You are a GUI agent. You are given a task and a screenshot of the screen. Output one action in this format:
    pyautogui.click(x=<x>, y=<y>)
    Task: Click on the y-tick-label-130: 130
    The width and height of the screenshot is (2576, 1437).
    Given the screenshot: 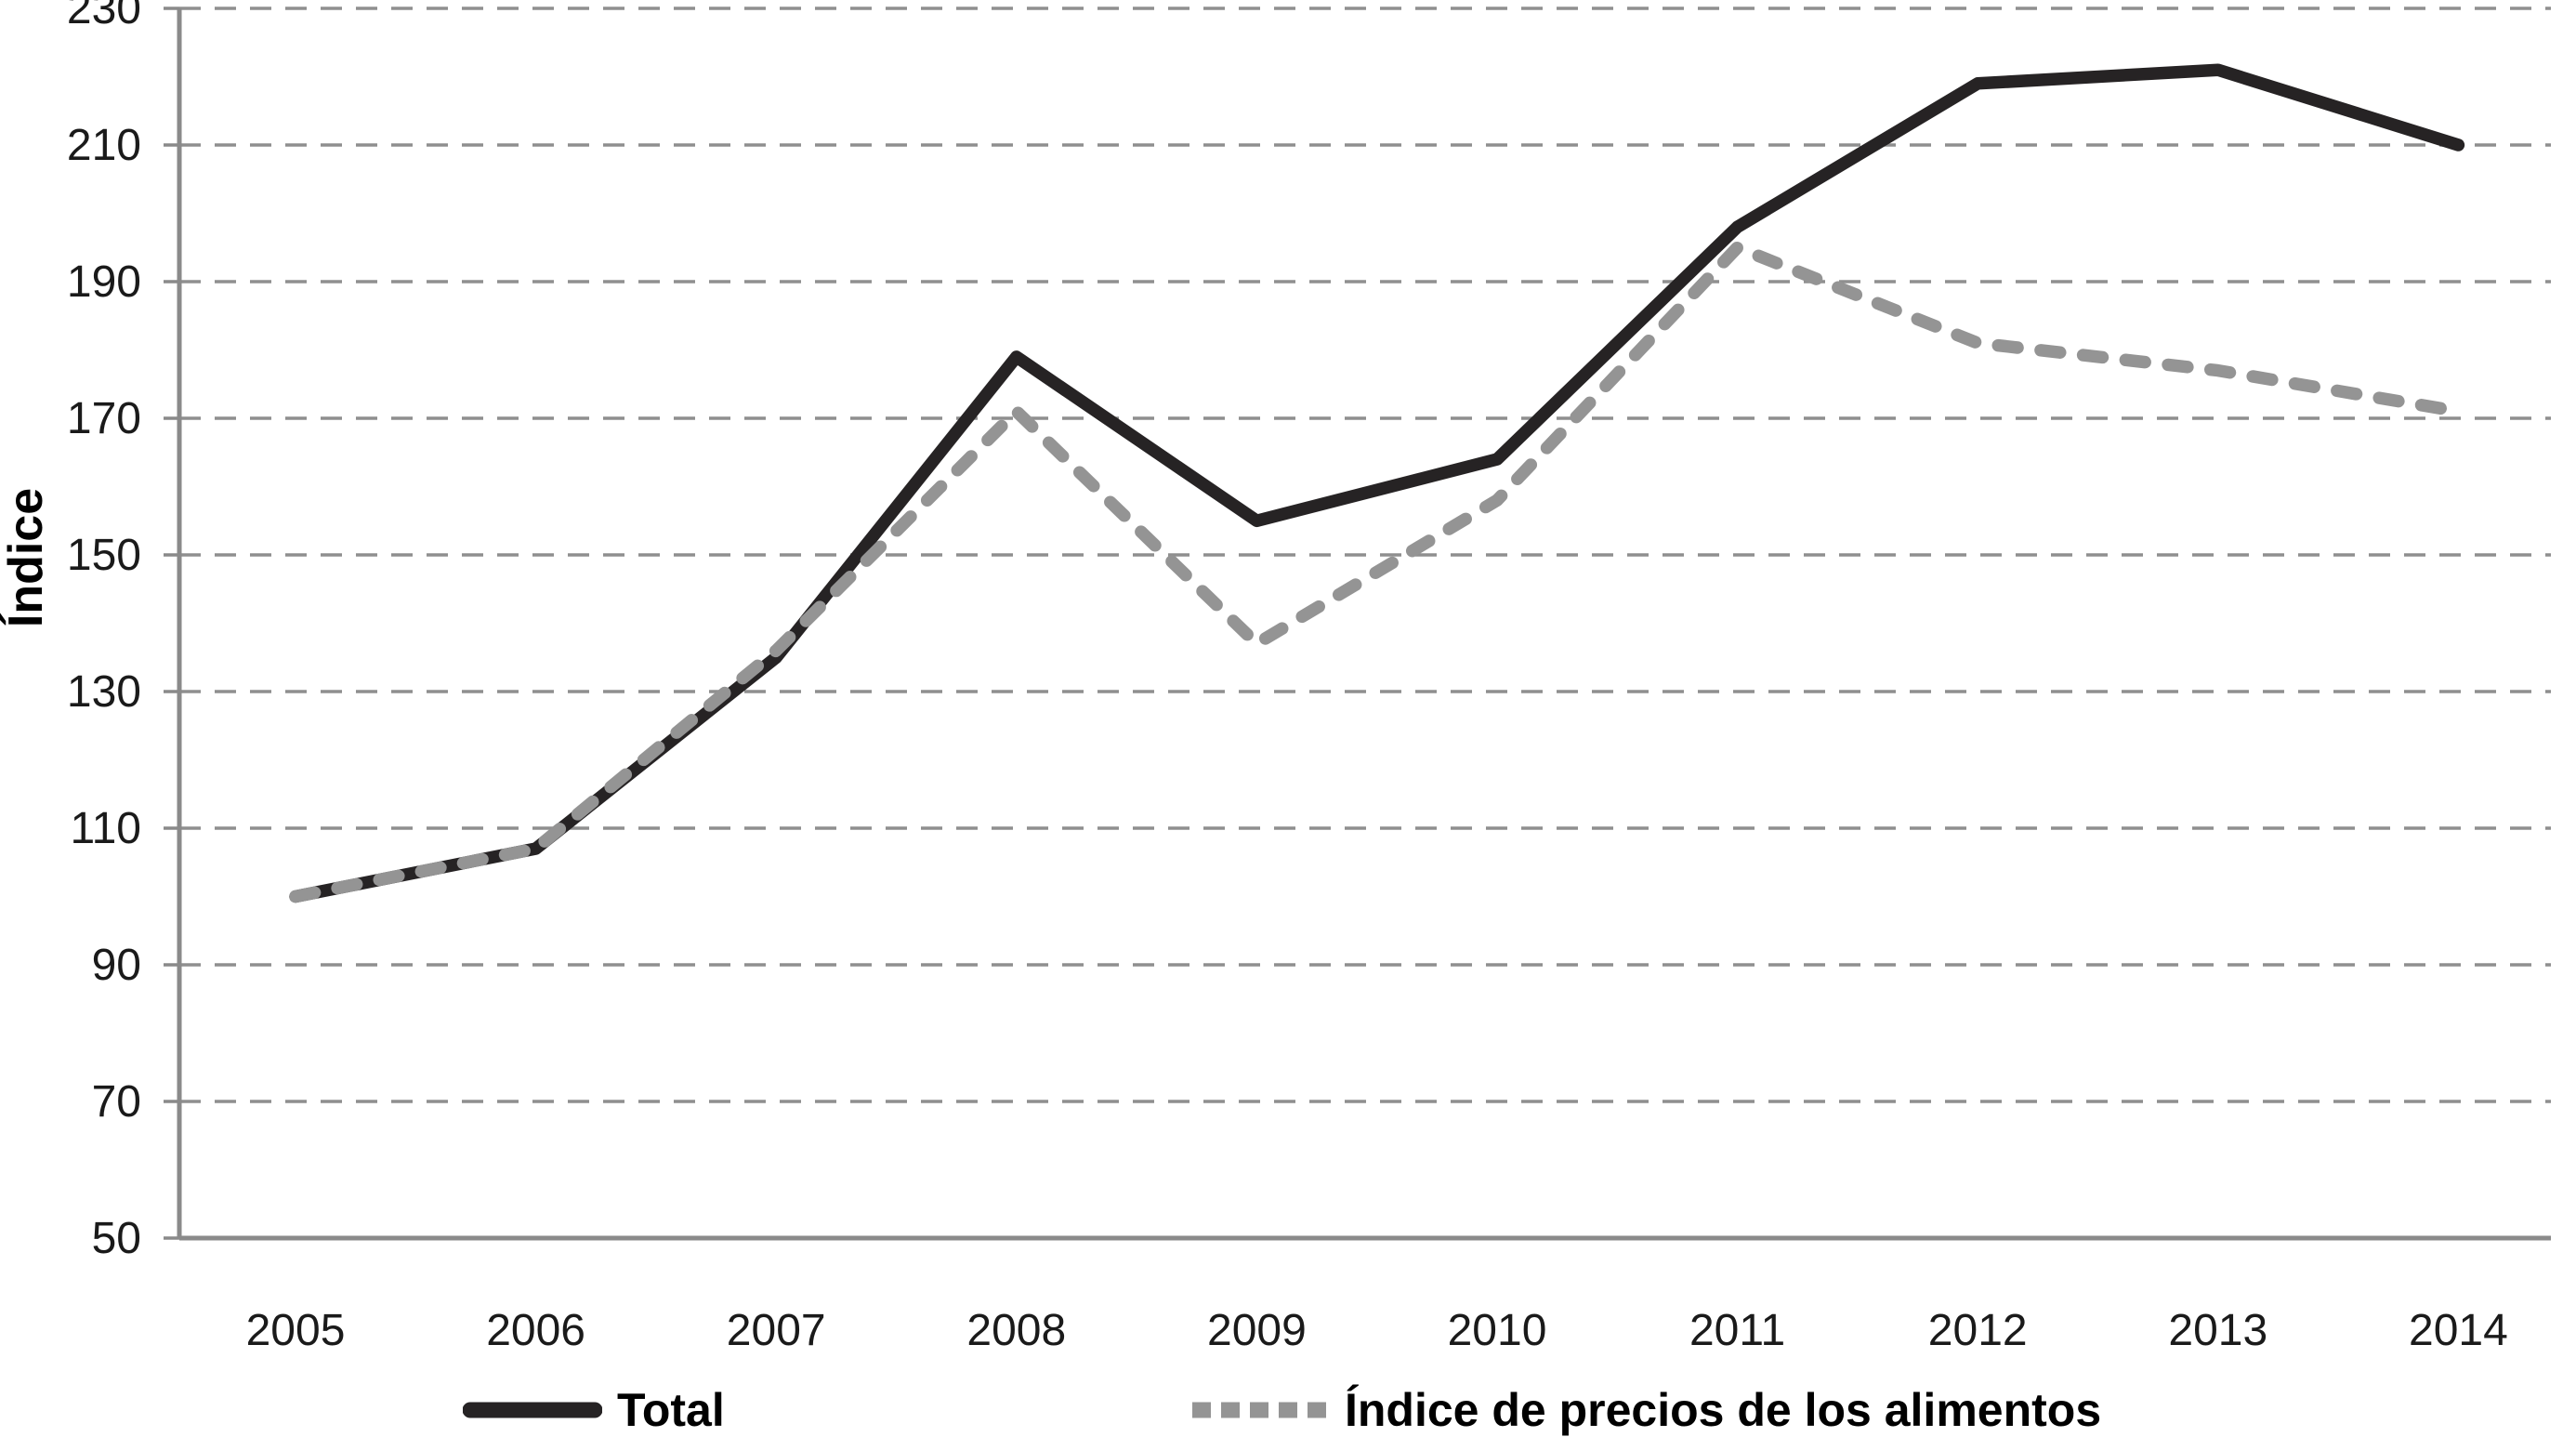 What is the action you would take?
    pyautogui.click(x=104, y=692)
    